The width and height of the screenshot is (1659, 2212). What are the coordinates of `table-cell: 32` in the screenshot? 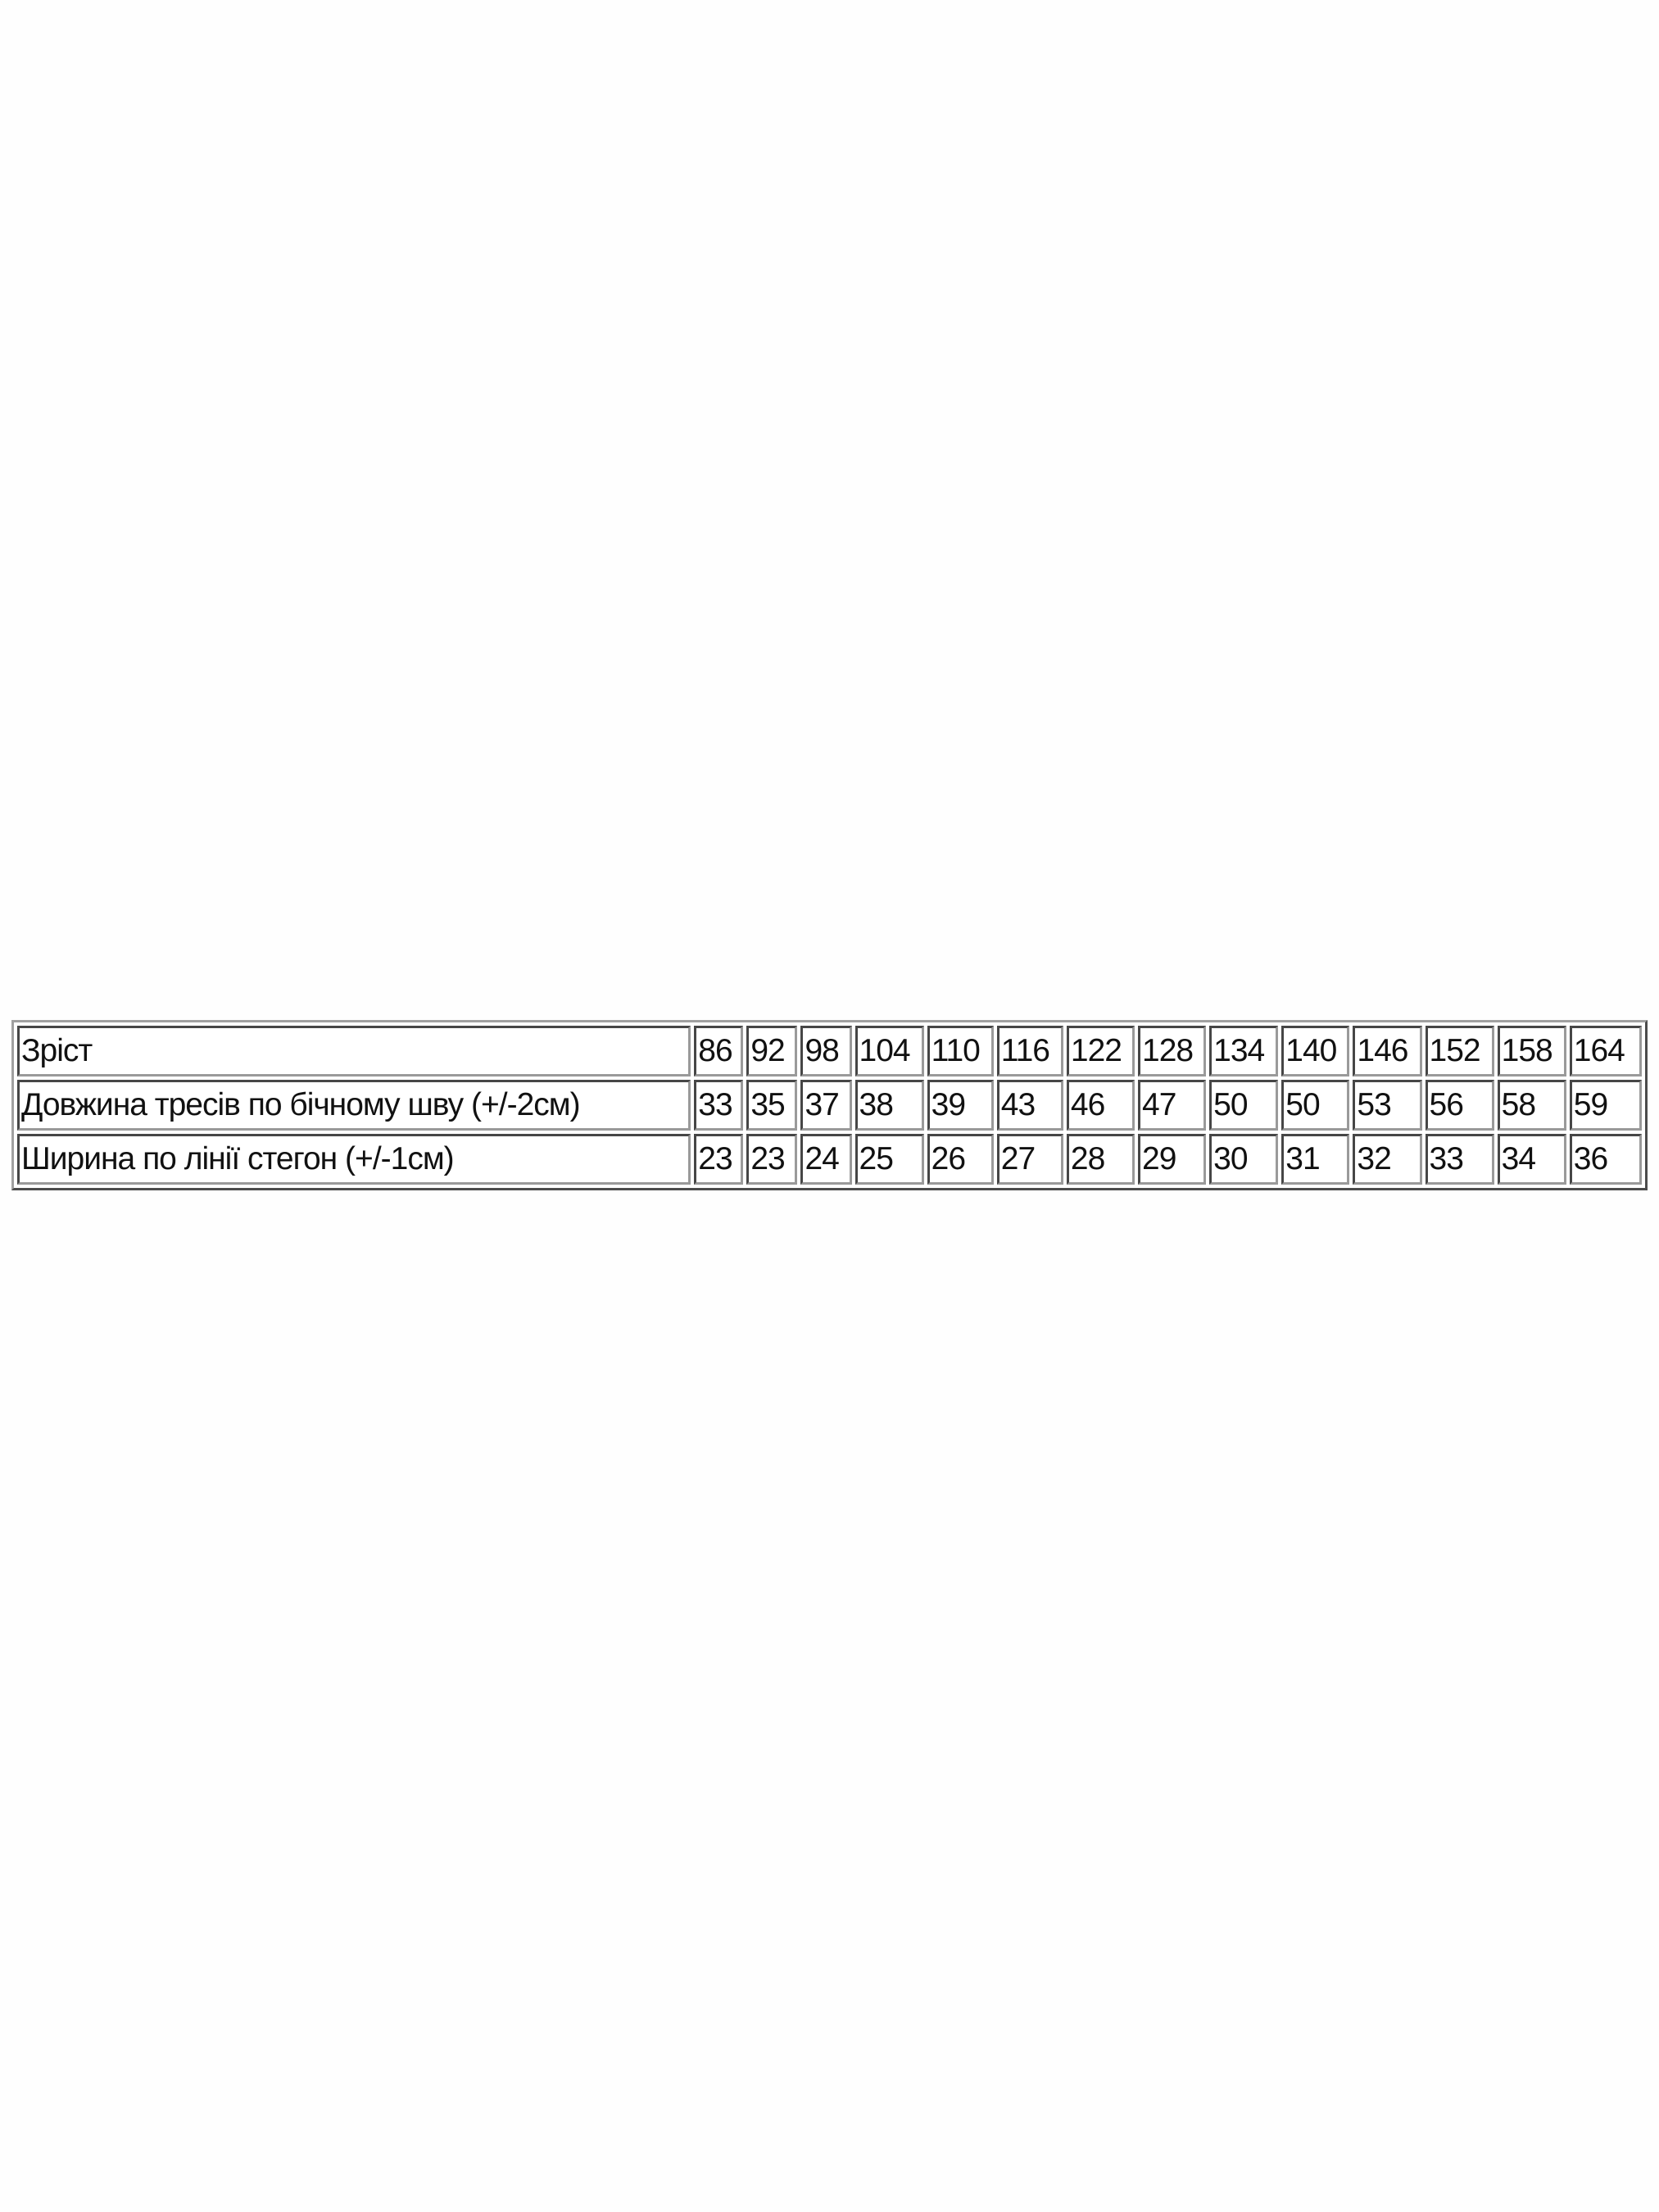 It's located at (1387, 1159).